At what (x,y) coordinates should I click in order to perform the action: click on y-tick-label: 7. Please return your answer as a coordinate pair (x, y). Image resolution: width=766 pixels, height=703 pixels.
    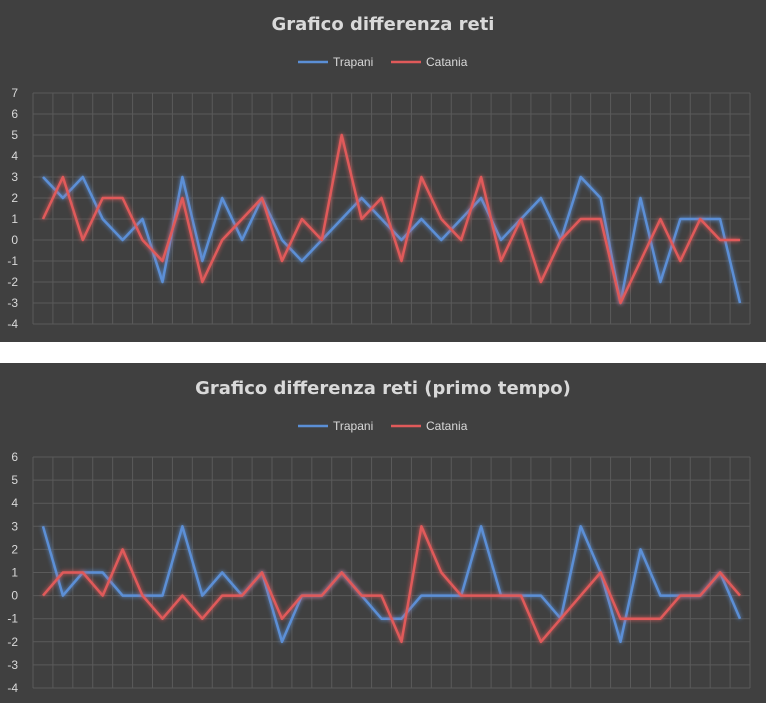
    Looking at the image, I should click on (14, 93).